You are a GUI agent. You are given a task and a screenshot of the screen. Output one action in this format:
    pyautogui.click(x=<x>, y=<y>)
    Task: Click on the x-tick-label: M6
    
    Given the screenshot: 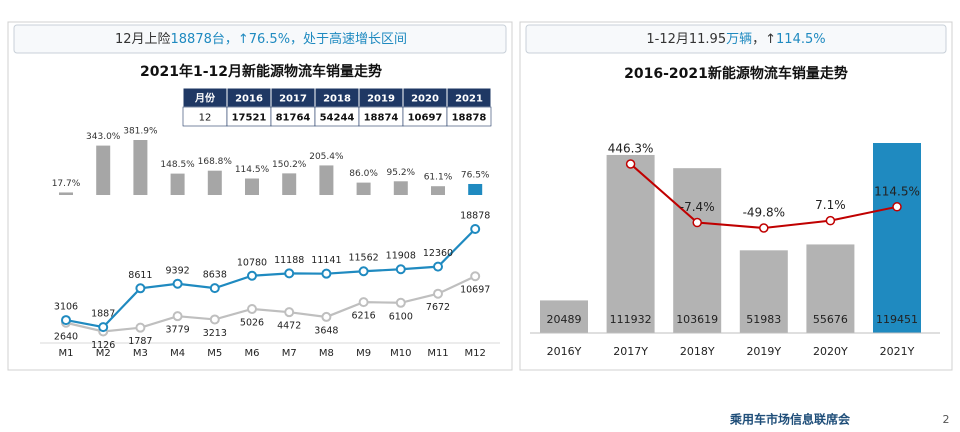 What is the action you would take?
    pyautogui.click(x=252, y=353)
    